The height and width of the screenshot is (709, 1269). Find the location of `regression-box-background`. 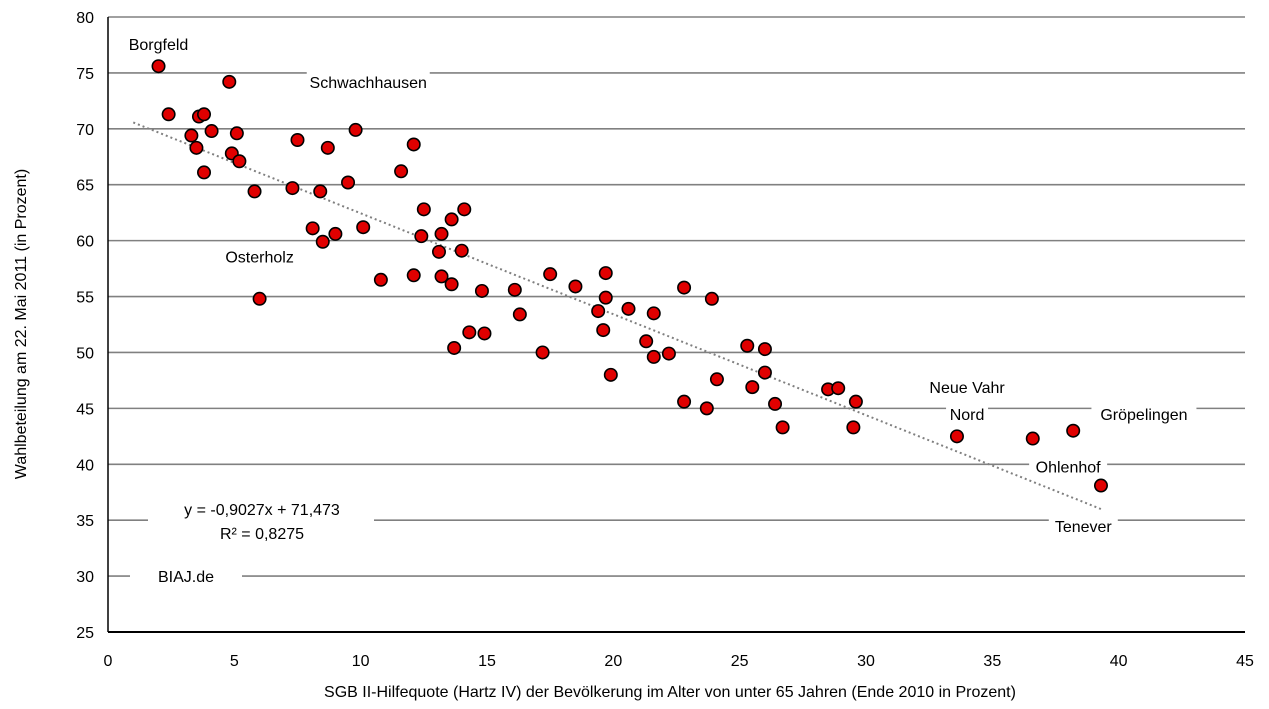

regression-box-background is located at coordinates (261, 521).